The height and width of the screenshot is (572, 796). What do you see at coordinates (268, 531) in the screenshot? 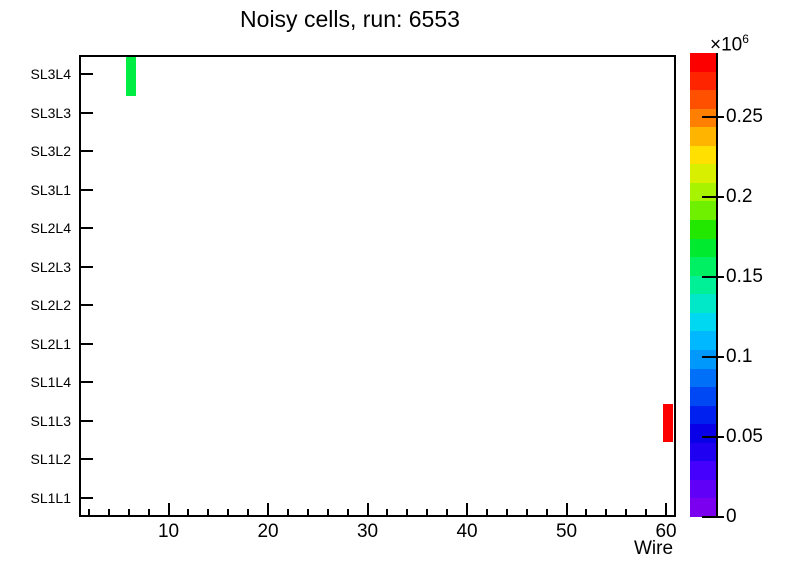
I see `x-axis-tick-label: 20` at bounding box center [268, 531].